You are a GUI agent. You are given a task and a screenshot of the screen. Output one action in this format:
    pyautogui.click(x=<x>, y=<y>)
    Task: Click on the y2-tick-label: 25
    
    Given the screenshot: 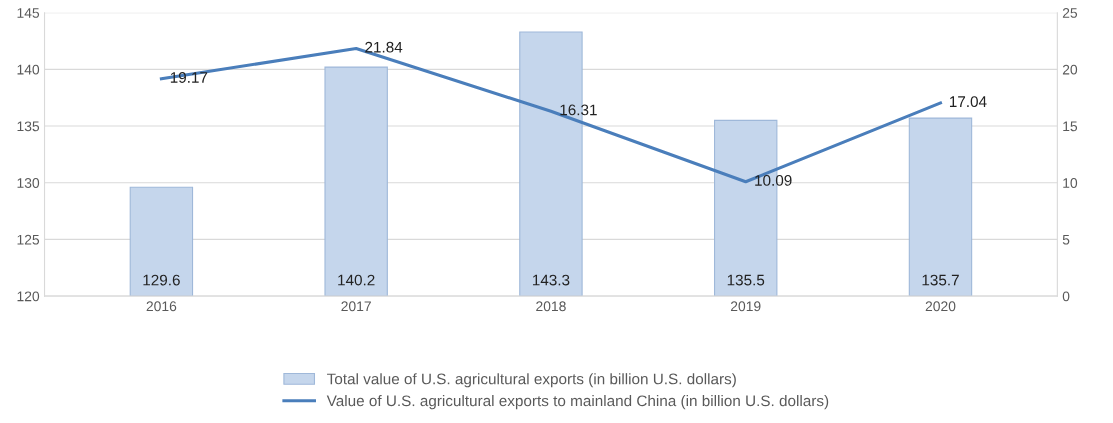 What is the action you would take?
    pyautogui.click(x=1070, y=13)
    